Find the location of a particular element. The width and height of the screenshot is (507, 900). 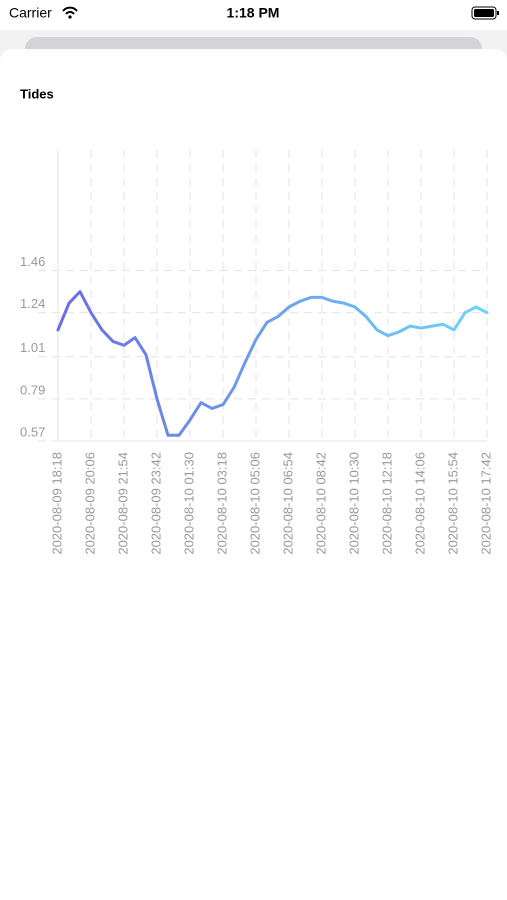

status-icons: Carrier 1:18 PM is located at coordinates (254, 13).